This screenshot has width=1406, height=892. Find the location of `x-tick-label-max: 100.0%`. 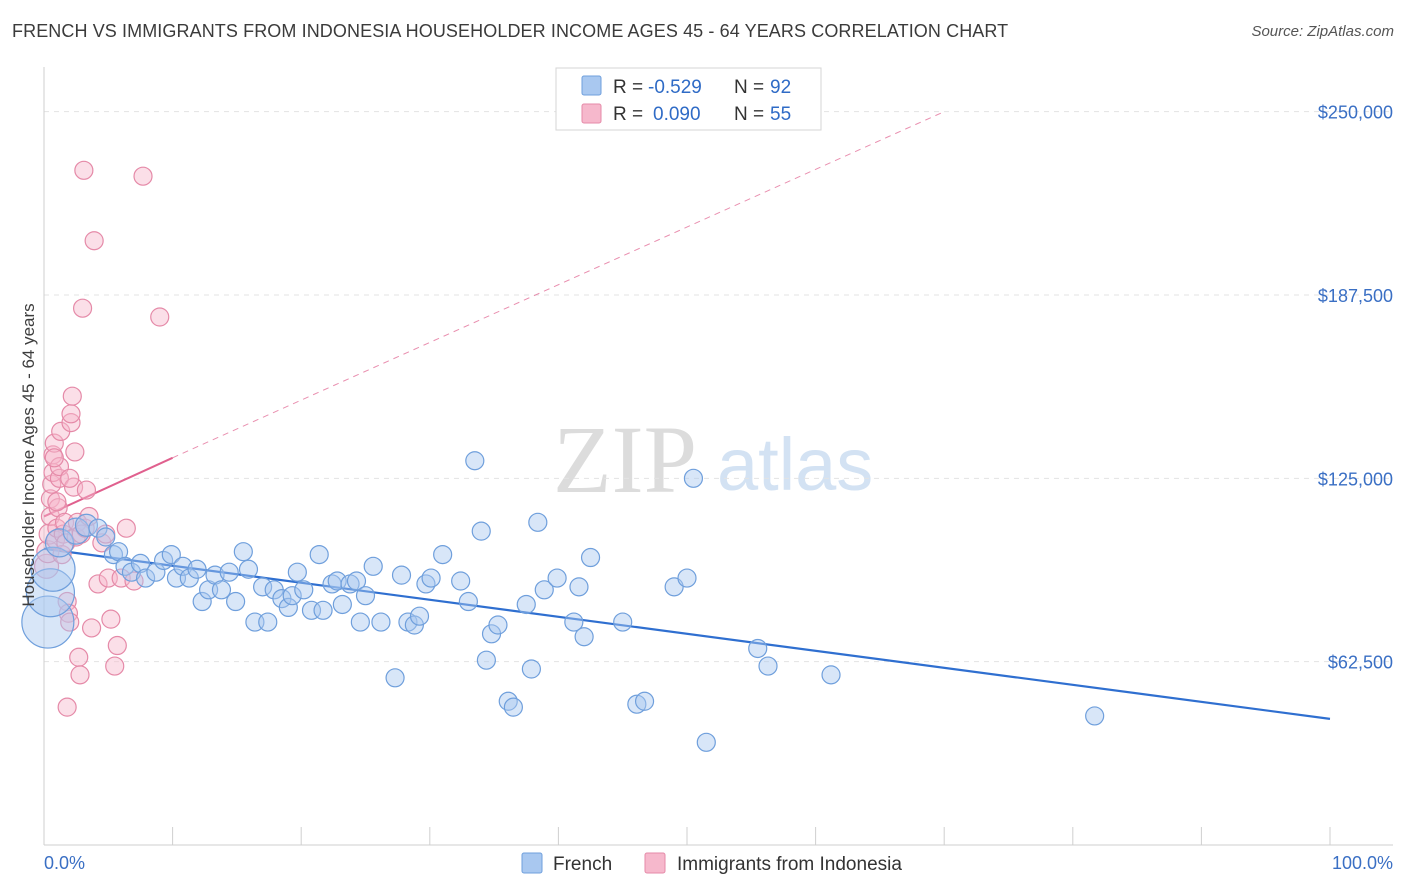

x-tick-label-max: 100.0% is located at coordinates (1362, 863).